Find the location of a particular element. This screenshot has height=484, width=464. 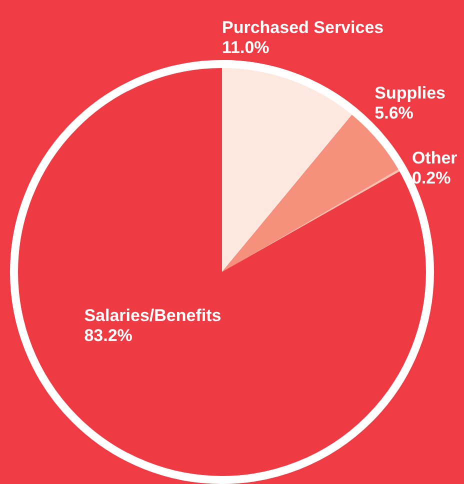

slice-label: Other is located at coordinates (435, 158).